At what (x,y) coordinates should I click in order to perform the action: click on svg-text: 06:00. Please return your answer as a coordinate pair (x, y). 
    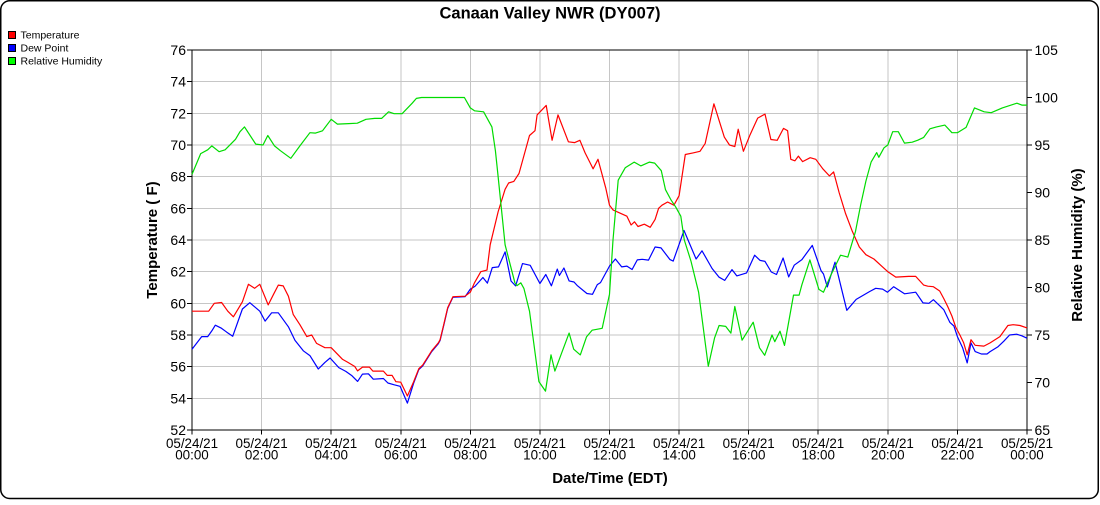
    Looking at the image, I should click on (401, 455).